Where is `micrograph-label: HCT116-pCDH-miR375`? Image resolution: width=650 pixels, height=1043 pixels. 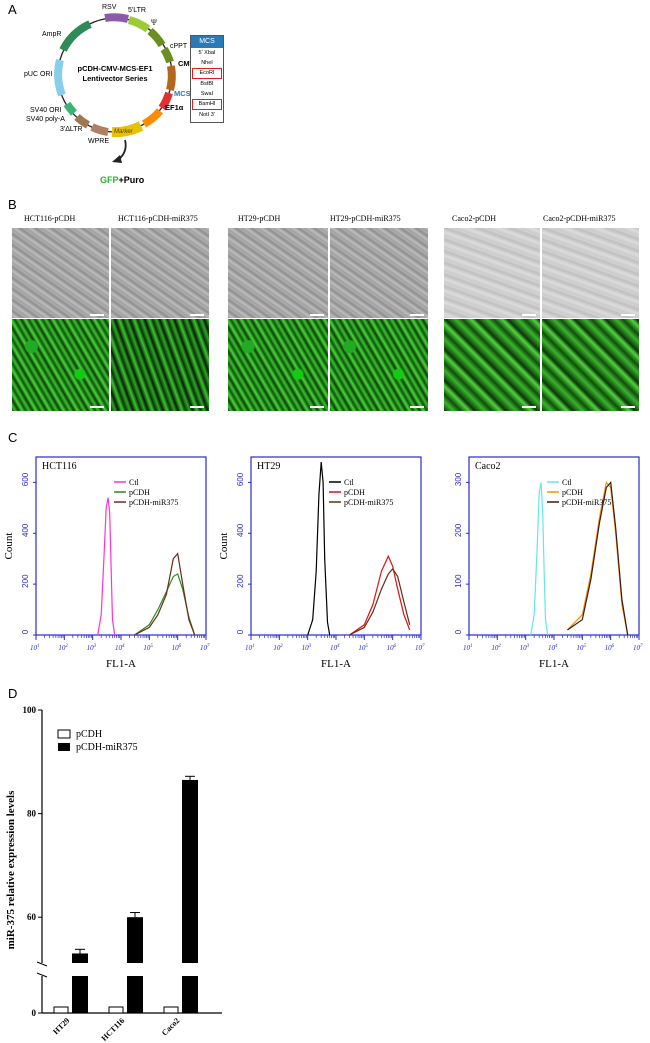 micrograph-label: HCT116-pCDH-miR375 is located at coordinates (158, 218).